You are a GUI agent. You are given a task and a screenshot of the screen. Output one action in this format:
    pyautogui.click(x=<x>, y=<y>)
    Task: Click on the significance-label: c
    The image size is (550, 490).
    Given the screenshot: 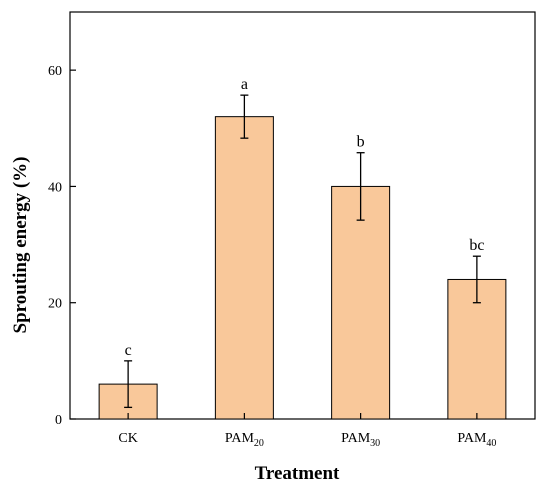 What is the action you would take?
    pyautogui.click(x=128, y=350)
    